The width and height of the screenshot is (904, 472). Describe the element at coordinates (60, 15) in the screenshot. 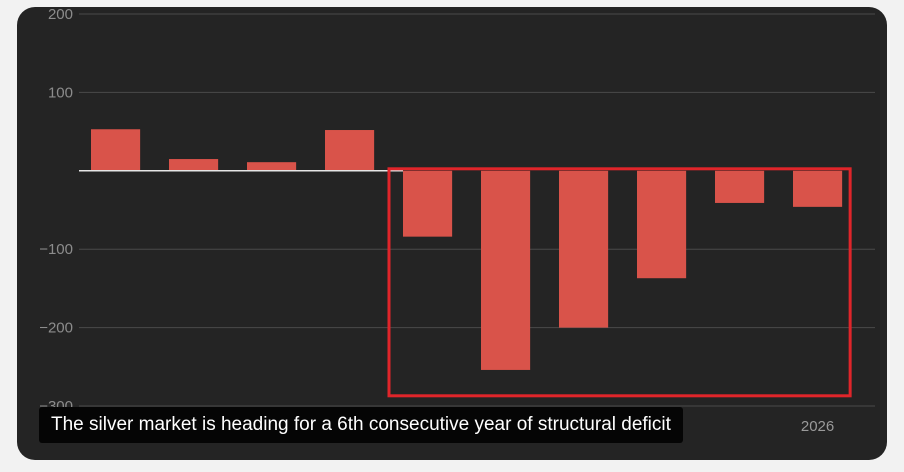

I see `y-tick-label: 200` at that location.